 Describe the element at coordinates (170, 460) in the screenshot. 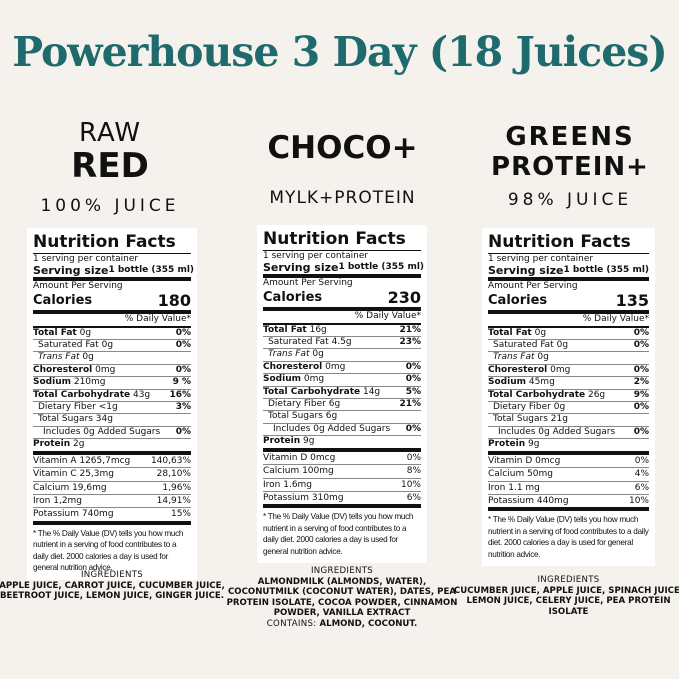

I see `vitamin-dv: 140,63%` at that location.